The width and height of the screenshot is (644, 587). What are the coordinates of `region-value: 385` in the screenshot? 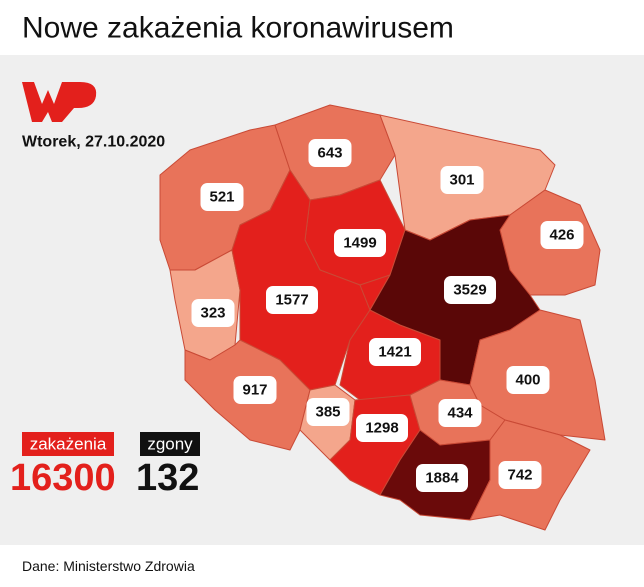 It's located at (327, 412).